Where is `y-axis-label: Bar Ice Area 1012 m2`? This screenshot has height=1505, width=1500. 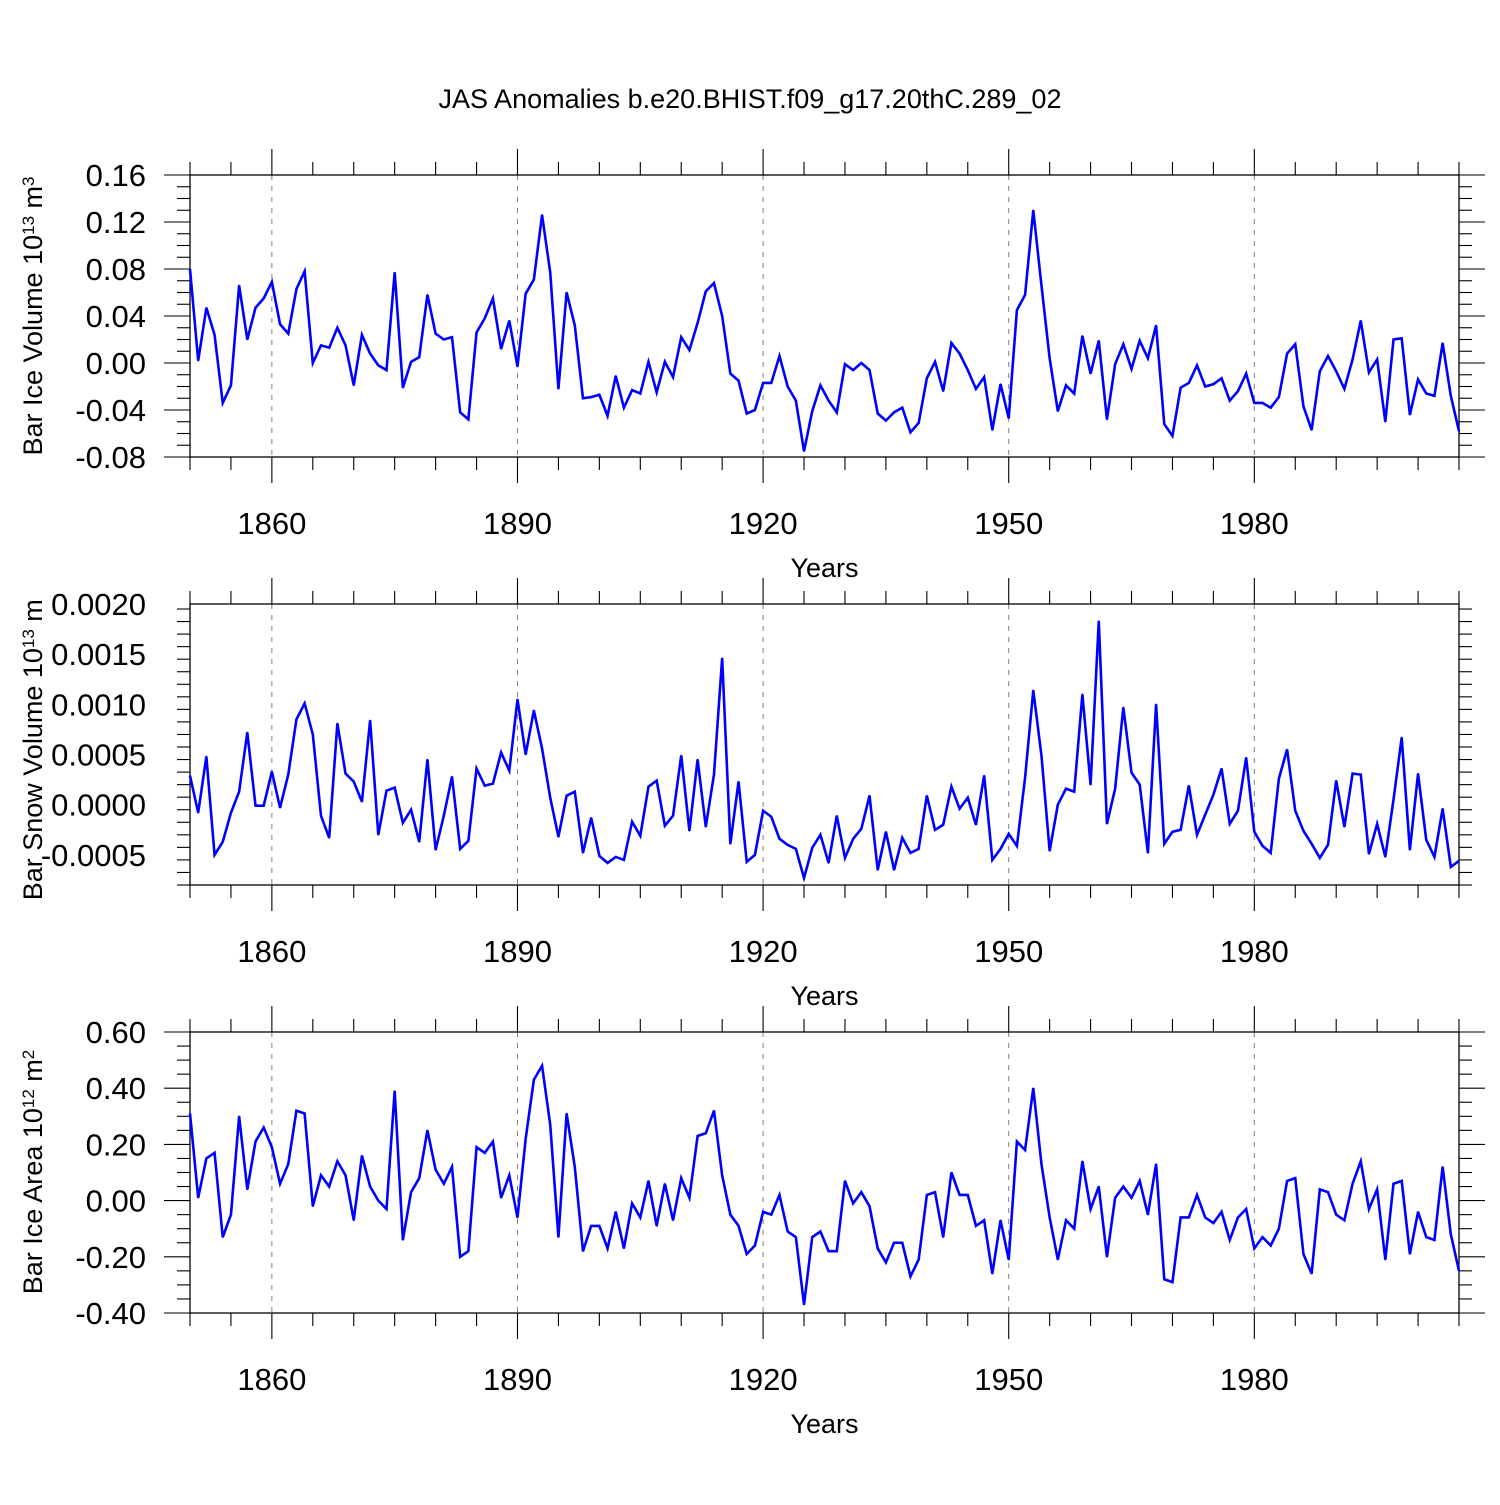
y-axis-label: Bar Ice Area 1012 m2 is located at coordinates (33, 1172).